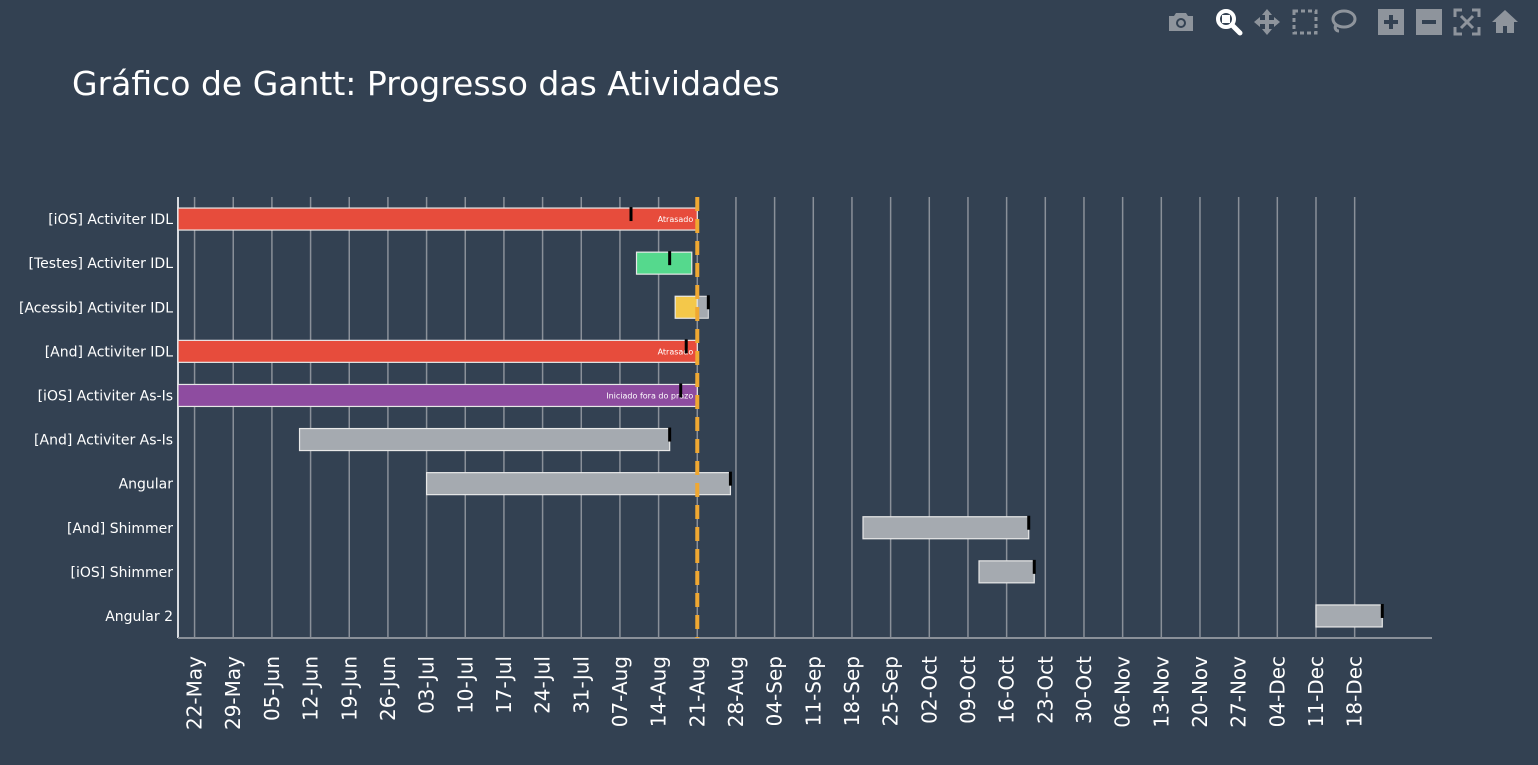 The height and width of the screenshot is (765, 1538). I want to click on x-tick-label: 04-Dec, so click(1277, 691).